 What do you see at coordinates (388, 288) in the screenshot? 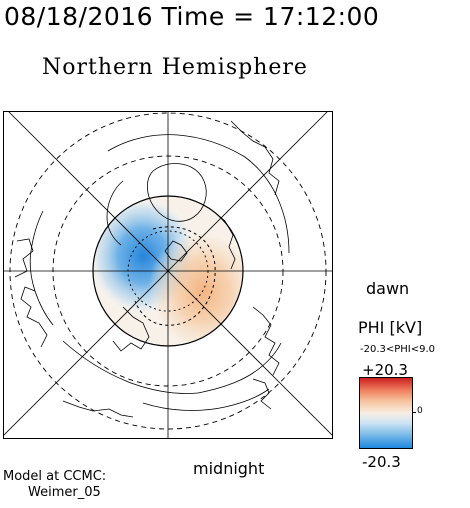
I see `dawn-label: dawn` at bounding box center [388, 288].